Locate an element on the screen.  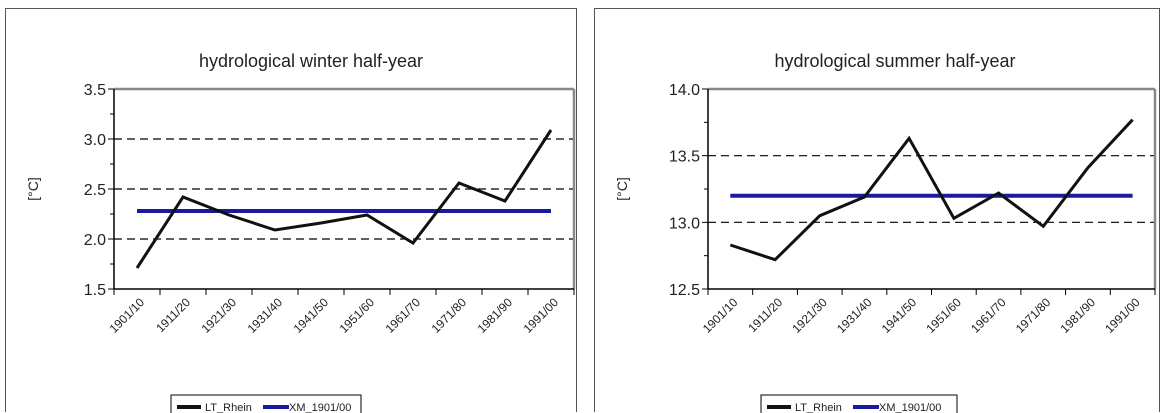
y-tick-label: 14.0 is located at coordinates (684, 90).